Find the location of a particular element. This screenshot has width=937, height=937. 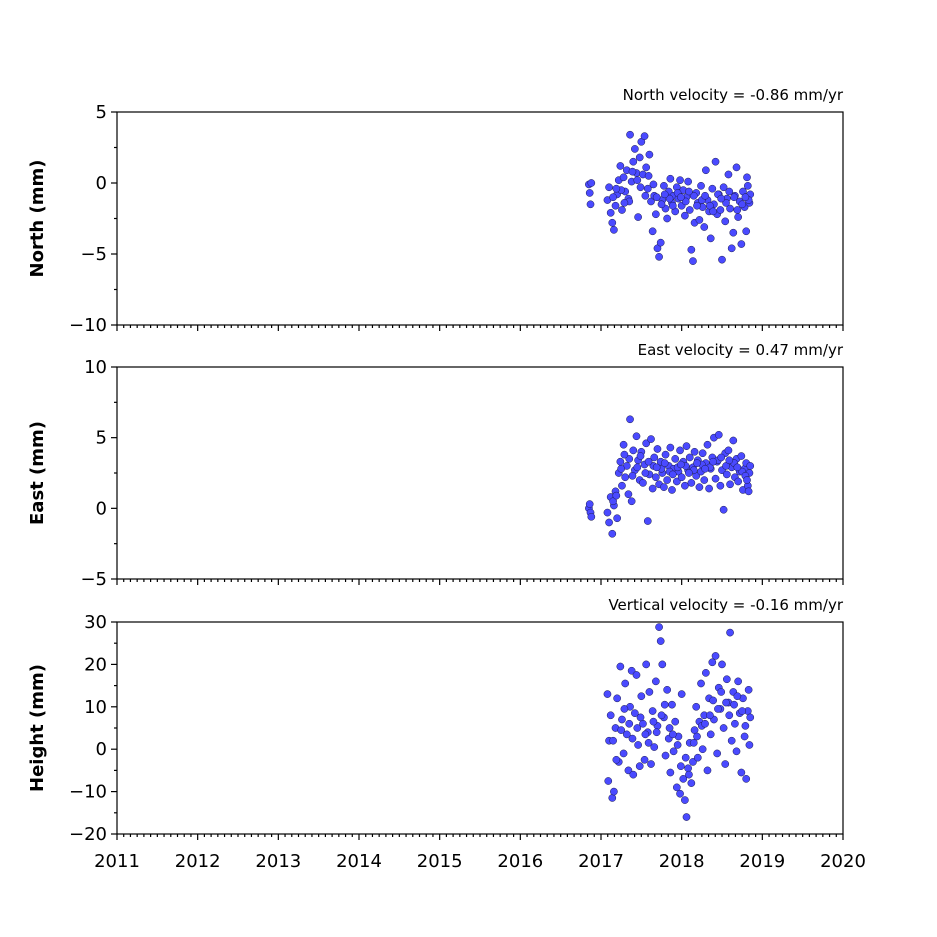

height-ytick-label: 20 is located at coordinates (95, 664).